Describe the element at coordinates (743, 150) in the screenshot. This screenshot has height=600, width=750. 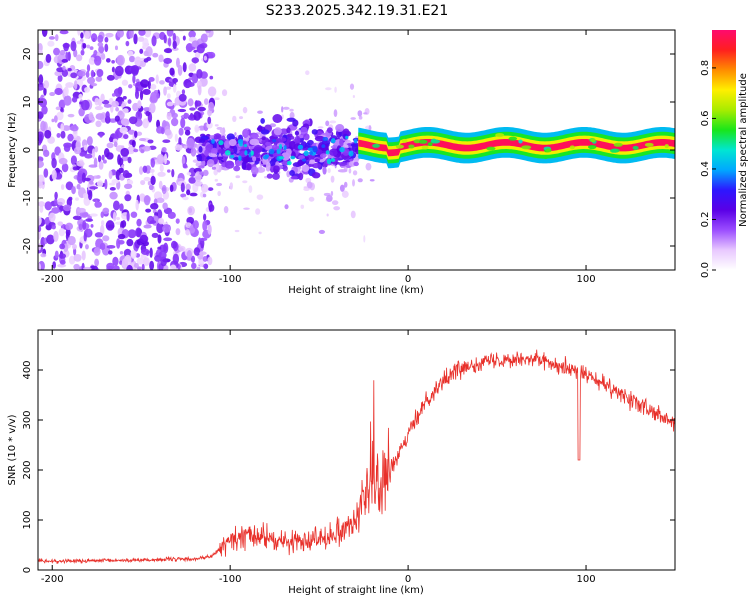
I see `colorbar-label: Normalized spectral amplitude` at that location.